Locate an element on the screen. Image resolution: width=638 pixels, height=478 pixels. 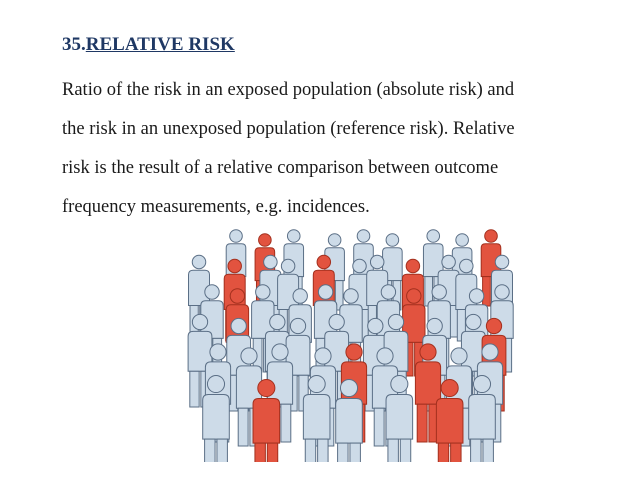
paragraph-line: frequency measurements, e.g. incidences. is located at coordinates (216, 207).